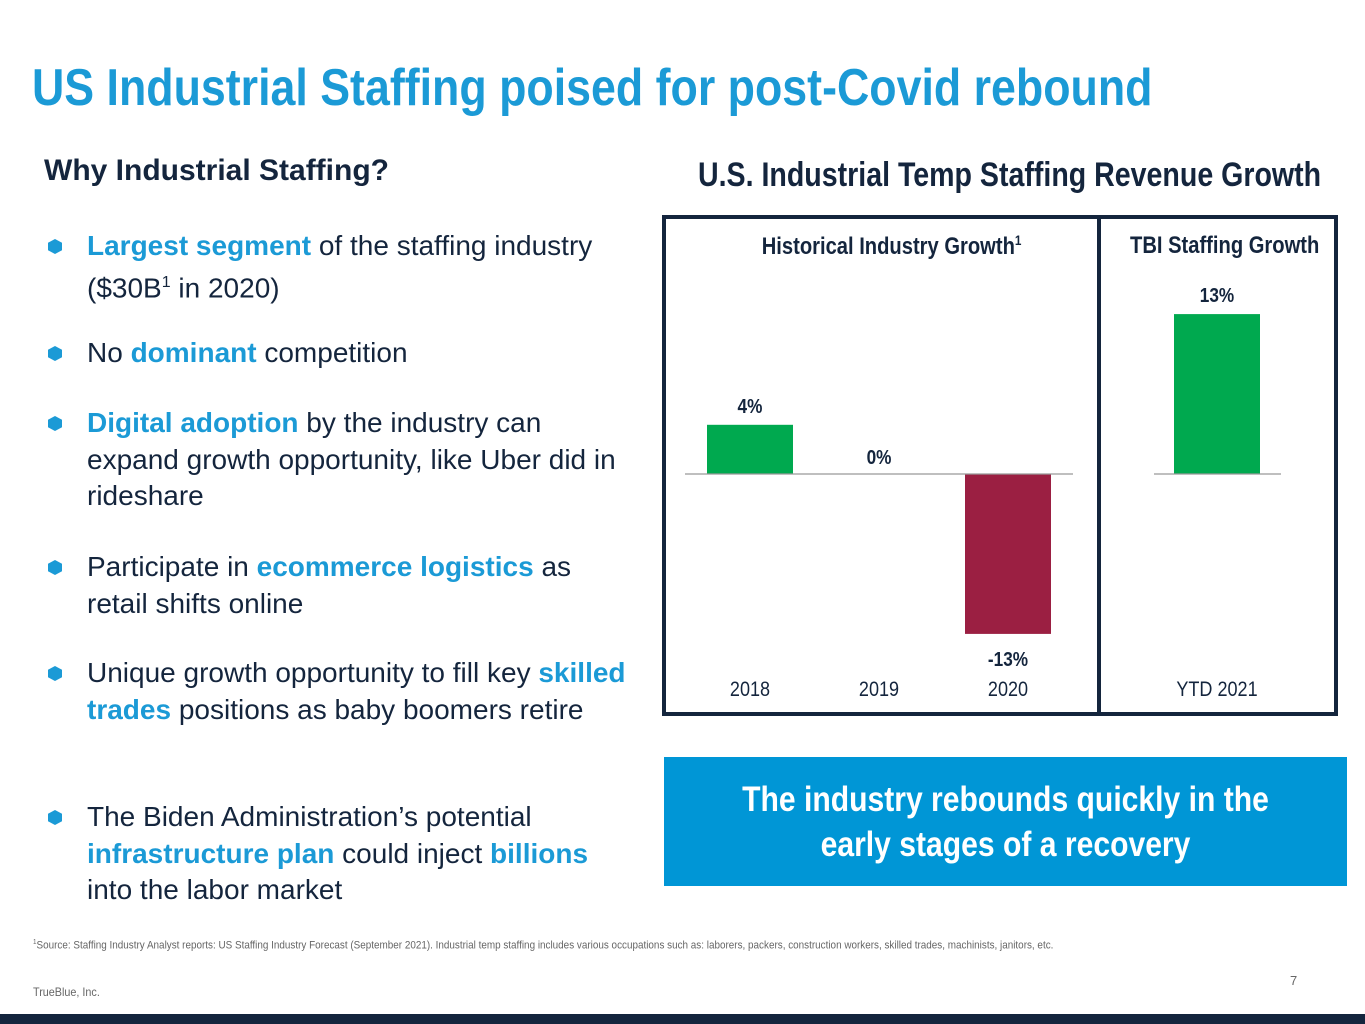  What do you see at coordinates (193, 352) in the screenshot?
I see `highlight-text: dominant` at bounding box center [193, 352].